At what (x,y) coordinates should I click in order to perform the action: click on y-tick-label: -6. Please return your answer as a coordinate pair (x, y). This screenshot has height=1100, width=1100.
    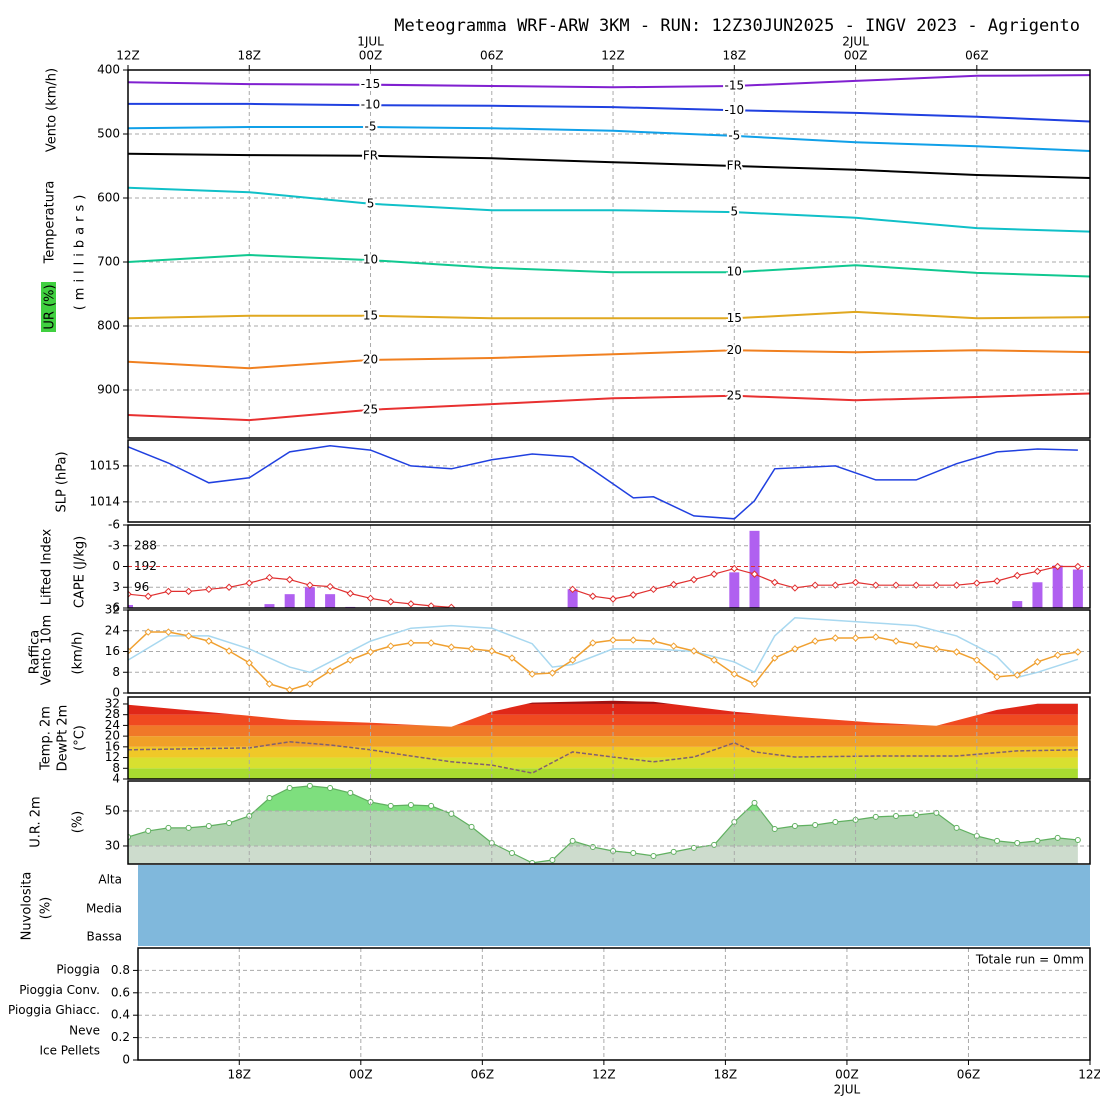
    Looking at the image, I should click on (114, 525).